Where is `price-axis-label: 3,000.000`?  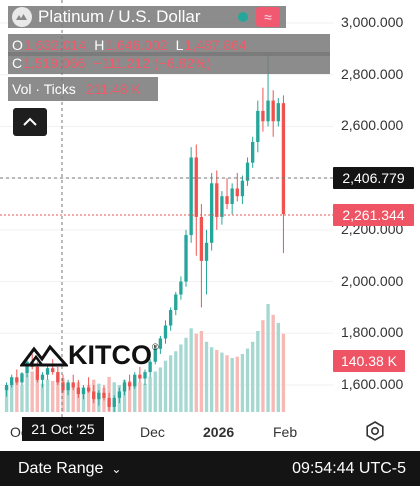 price-axis-label: 3,000.000 is located at coordinates (372, 22).